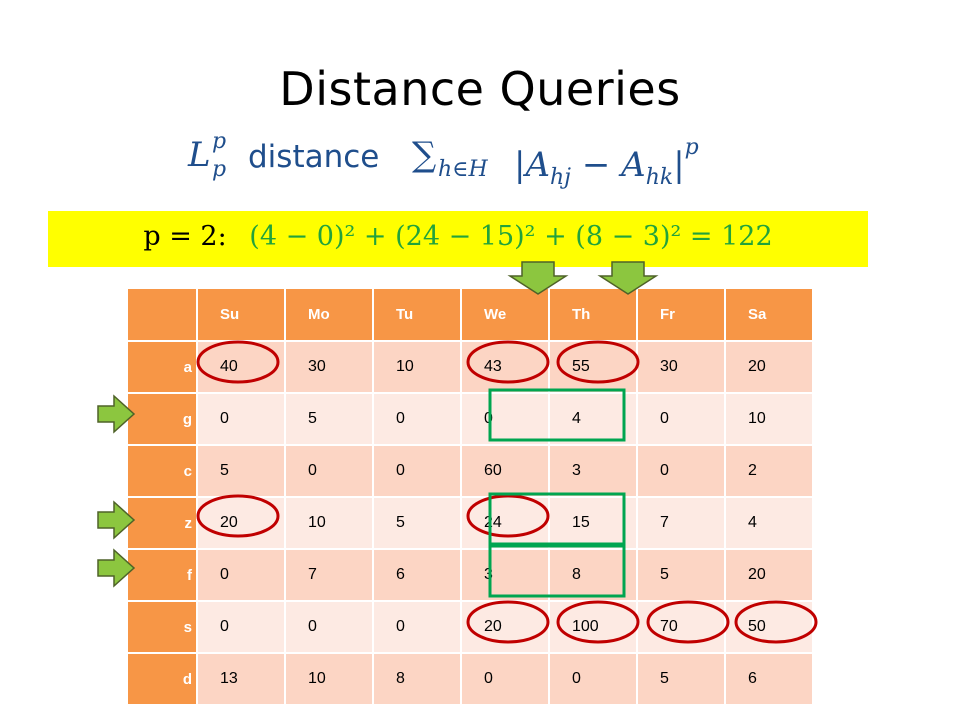 Image resolution: width=960 pixels, height=720 pixels. I want to click on table-row: z 20 10 5 24 15 7 4, so click(470, 523).